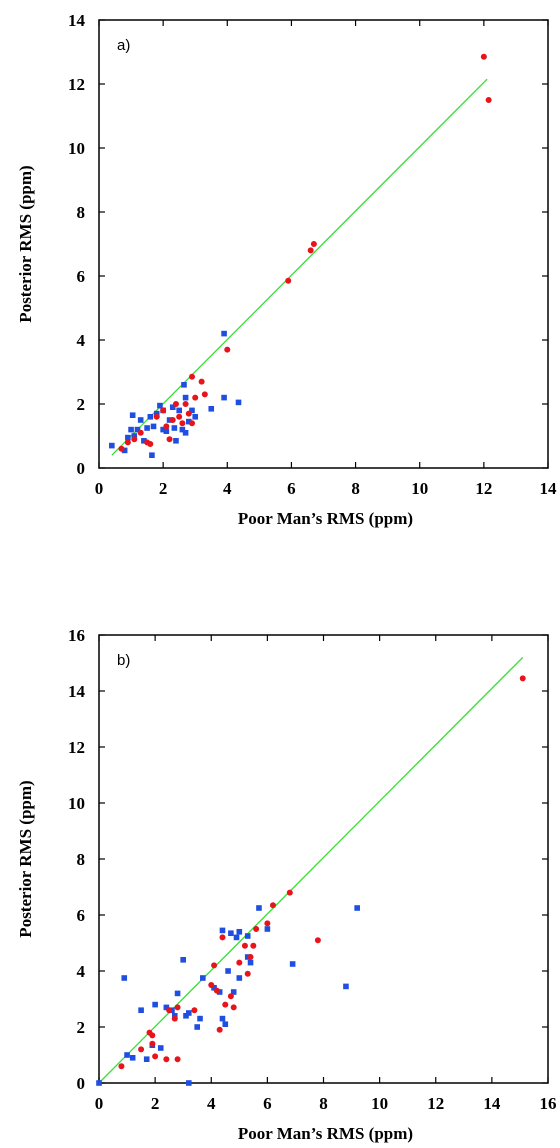  What do you see at coordinates (123, 660) in the screenshot?
I see `panel-label: b)` at bounding box center [123, 660].